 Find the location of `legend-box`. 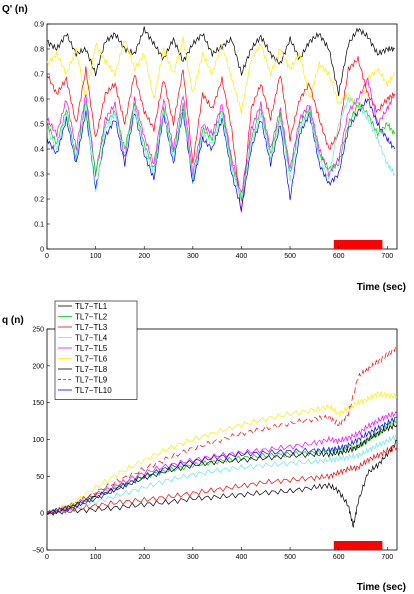

legend-box is located at coordinates (96, 350).